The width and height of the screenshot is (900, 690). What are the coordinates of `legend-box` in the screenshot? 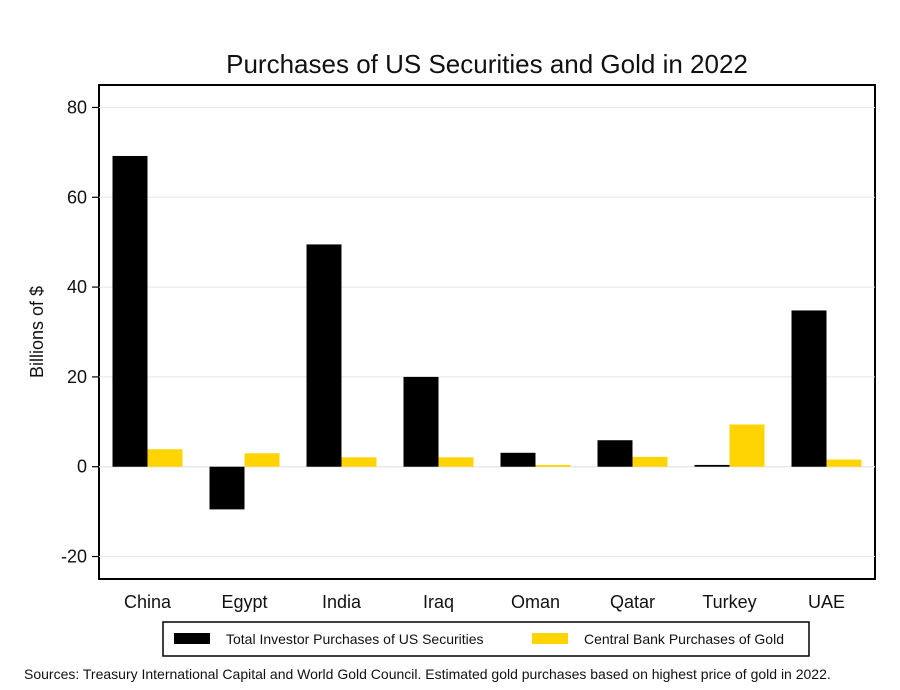 It's located at (486, 639).